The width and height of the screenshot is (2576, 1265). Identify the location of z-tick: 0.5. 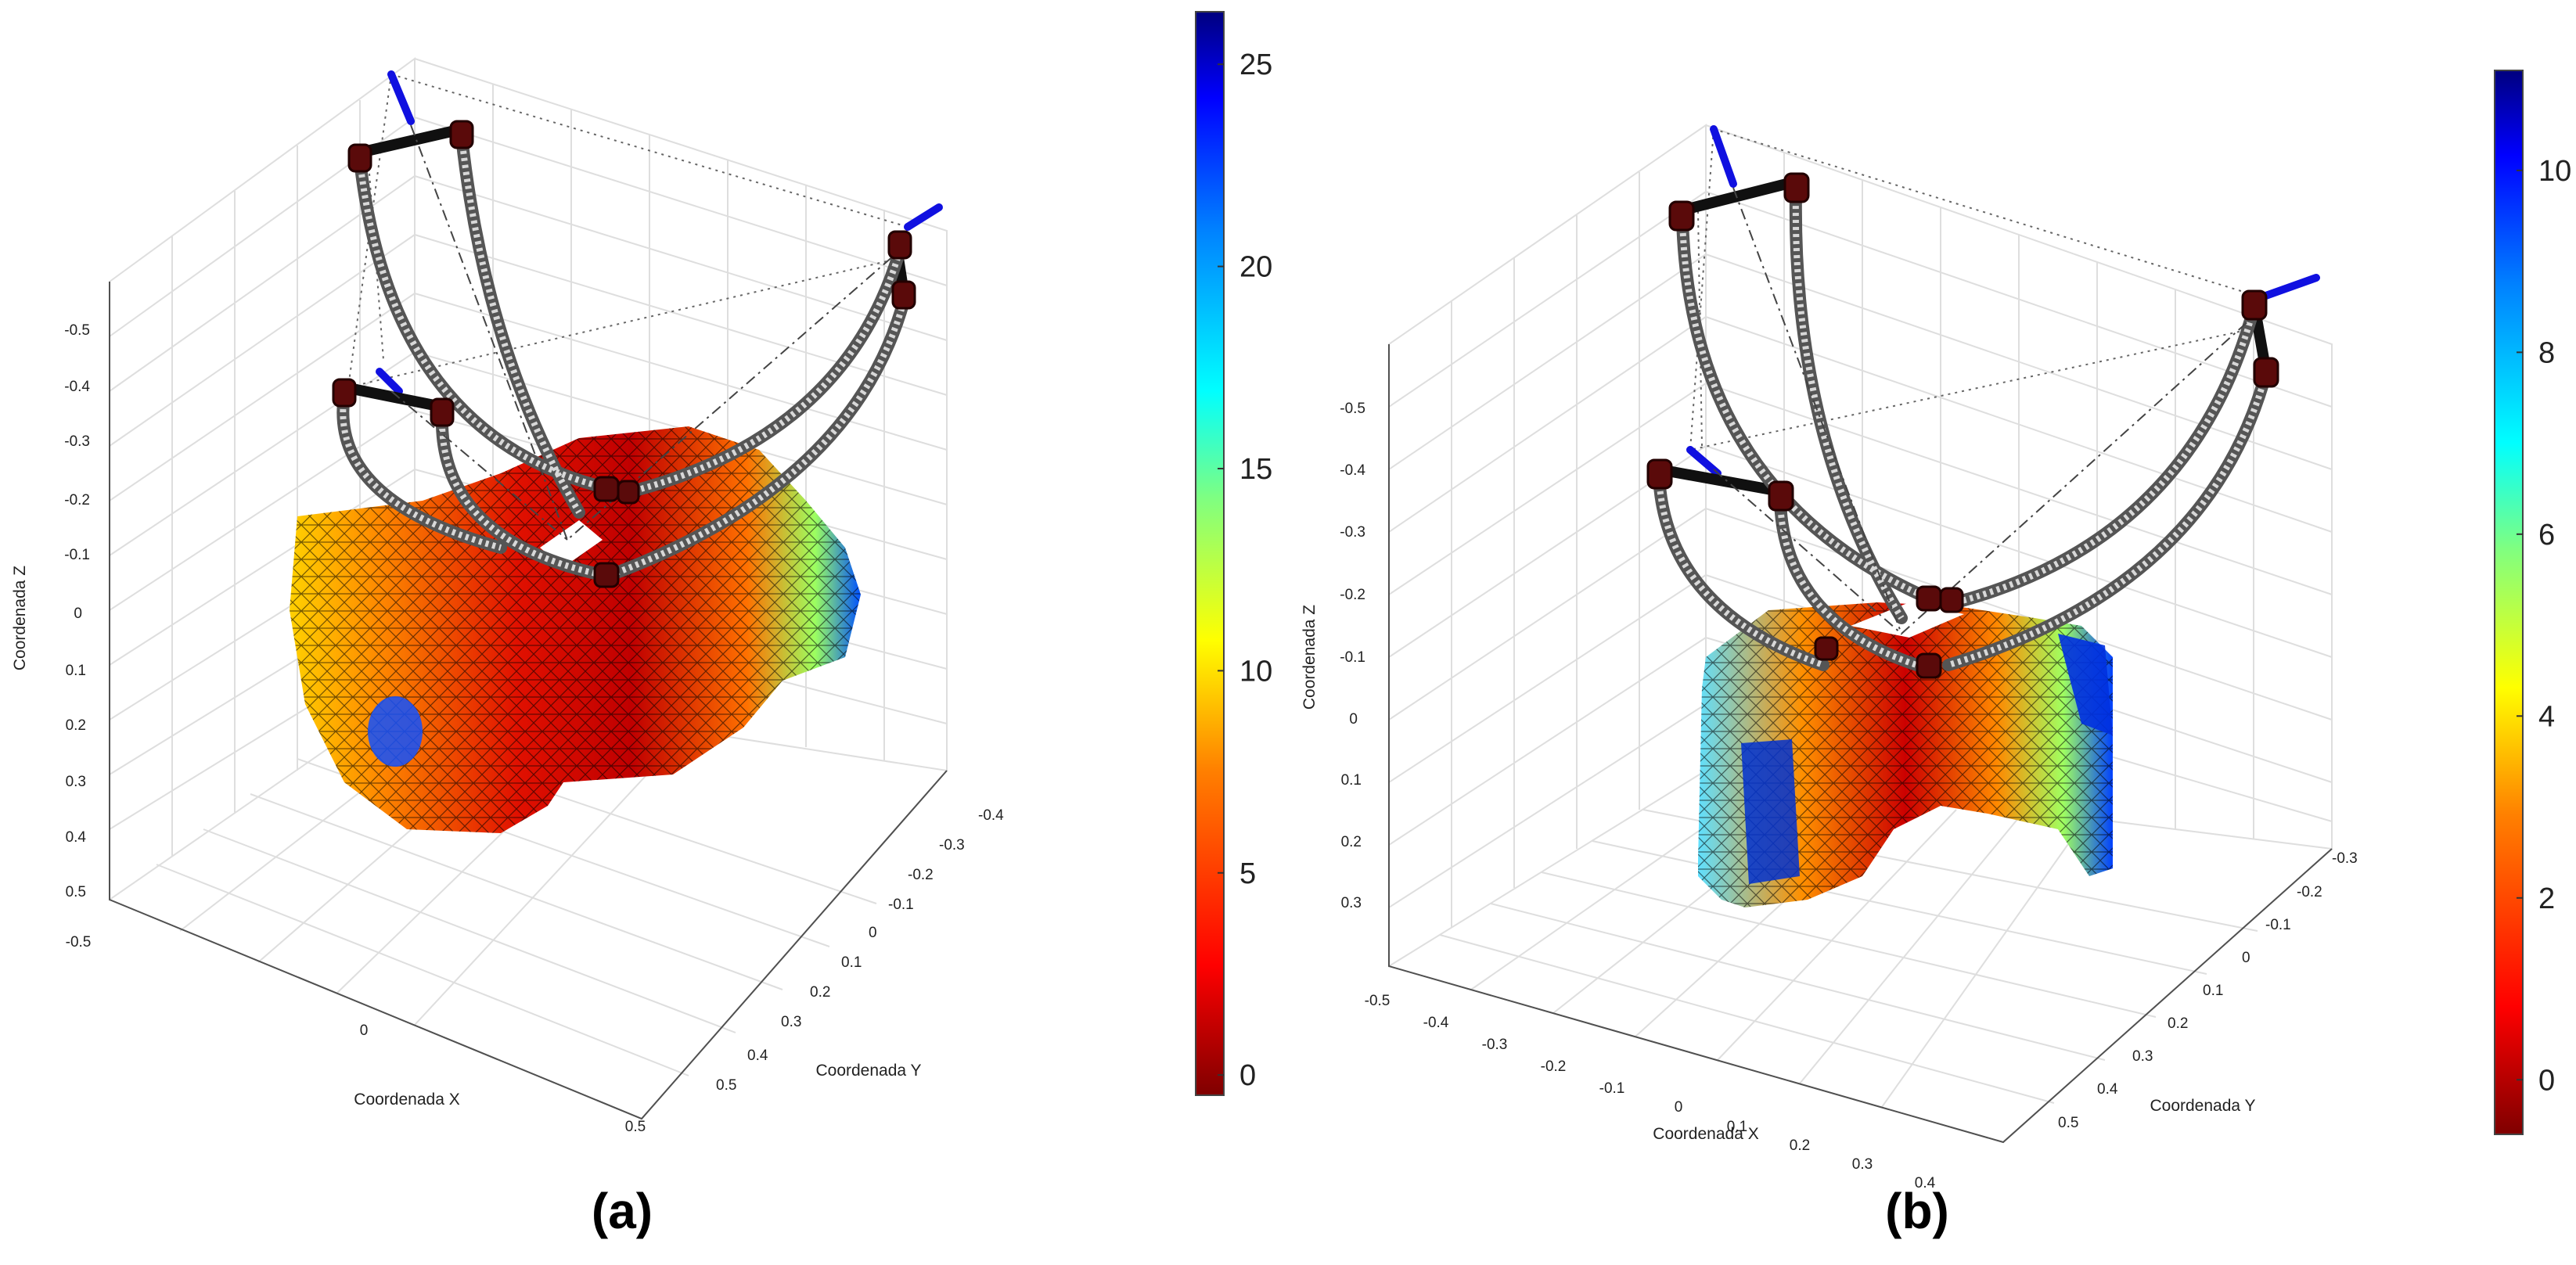
(76, 892).